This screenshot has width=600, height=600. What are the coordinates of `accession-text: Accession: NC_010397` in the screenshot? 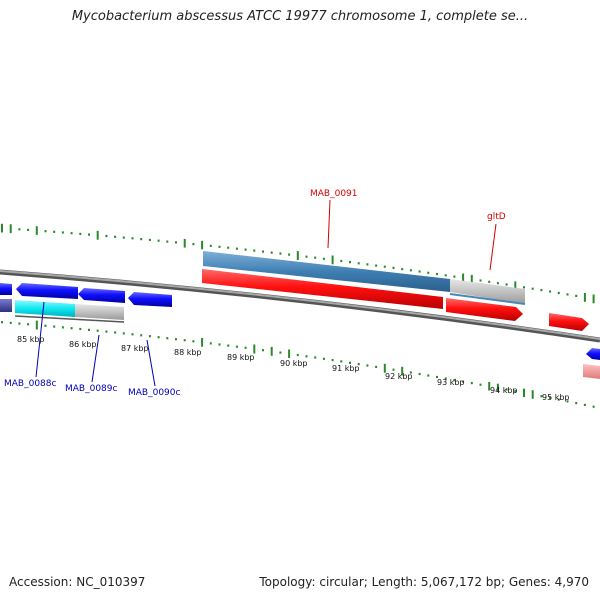 It's located at (77, 582).